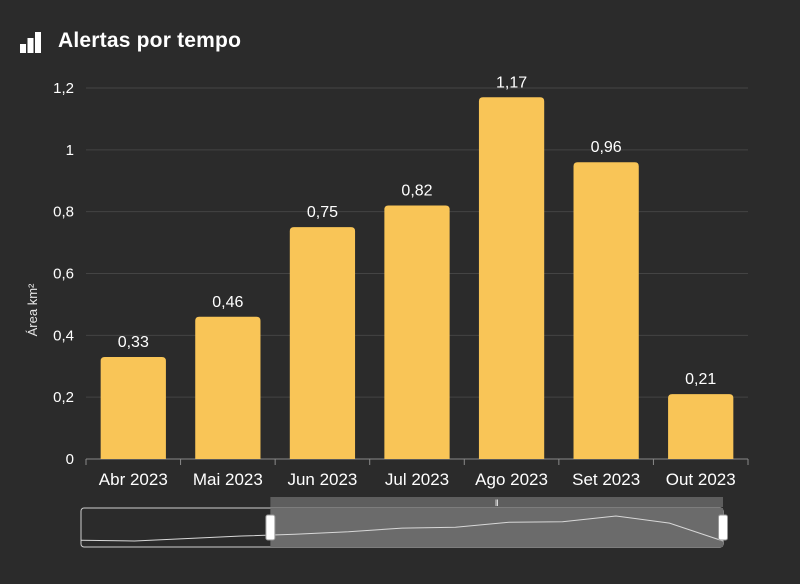 The width and height of the screenshot is (800, 584). Describe the element at coordinates (723, 527) in the screenshot. I see `navigator-right-handle` at that location.